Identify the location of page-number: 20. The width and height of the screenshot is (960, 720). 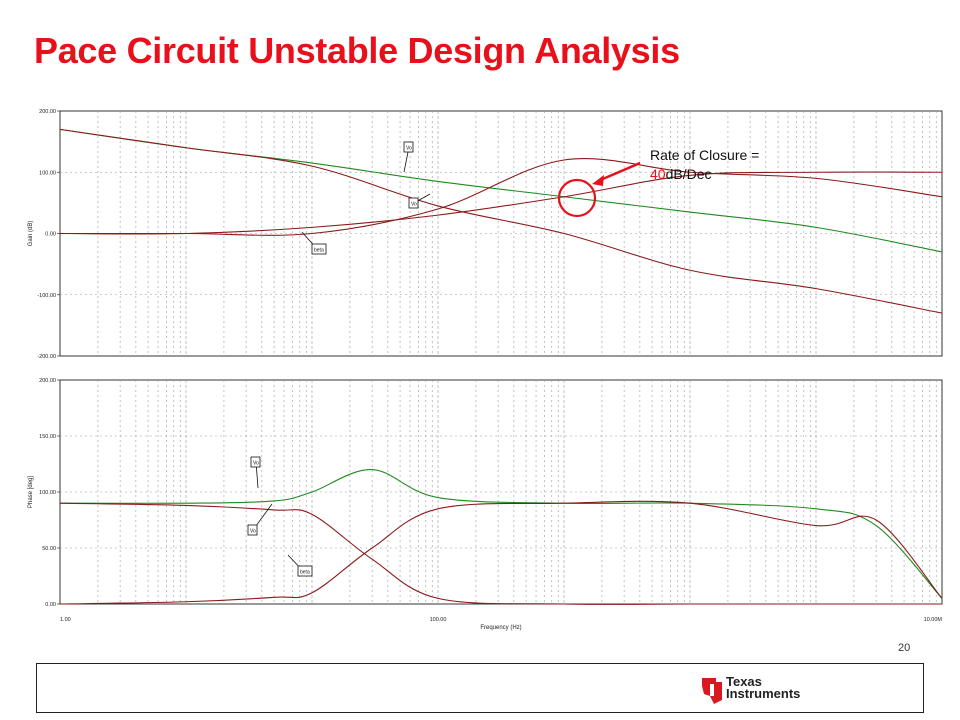
(904, 648).